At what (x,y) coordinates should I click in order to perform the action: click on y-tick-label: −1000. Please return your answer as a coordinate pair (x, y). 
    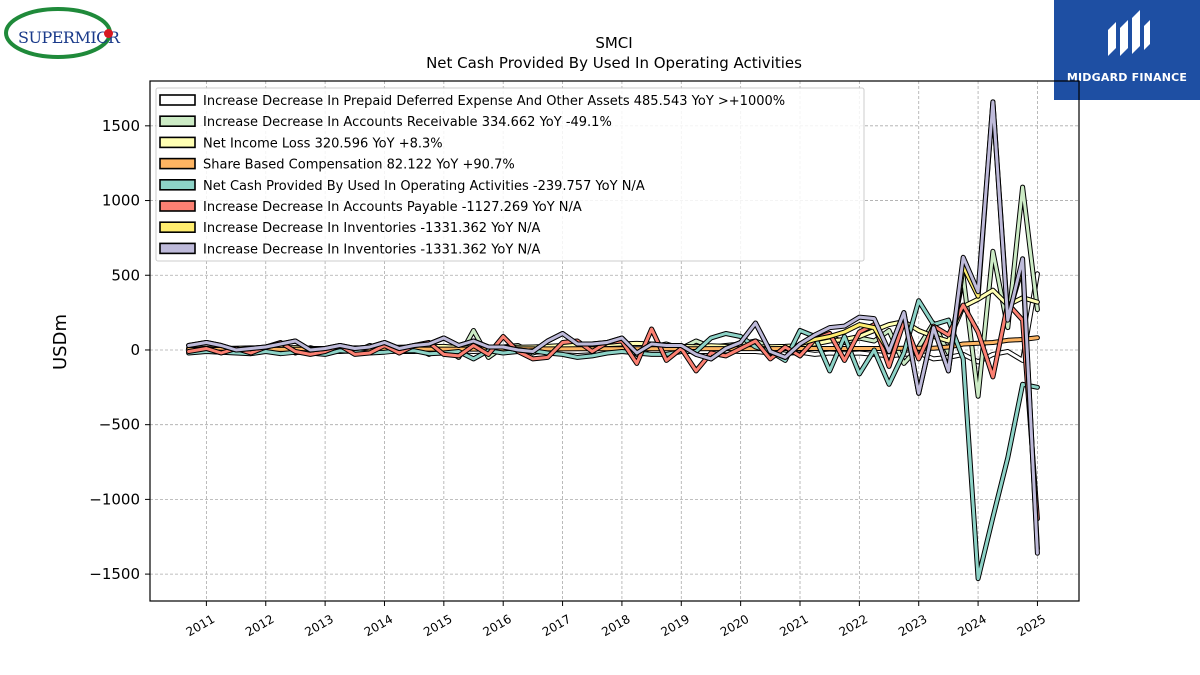
    Looking at the image, I should click on (114, 499).